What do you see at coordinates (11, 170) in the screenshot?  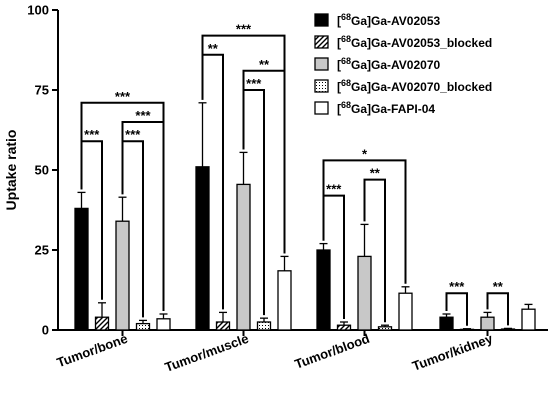 I see `y-axis-label: Uptake ratio` at bounding box center [11, 170].